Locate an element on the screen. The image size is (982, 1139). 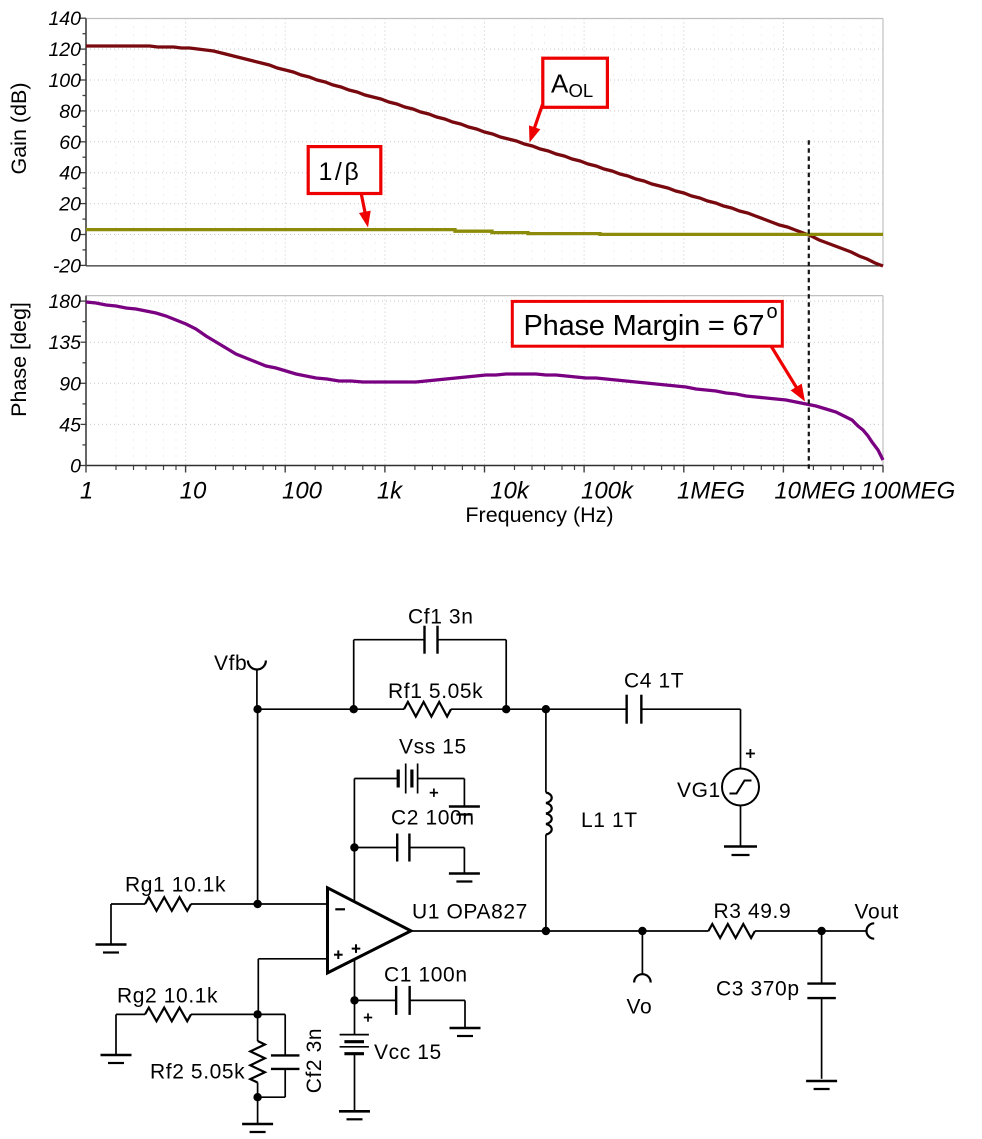
svg-text: Cf1 3n is located at coordinates (440, 617).